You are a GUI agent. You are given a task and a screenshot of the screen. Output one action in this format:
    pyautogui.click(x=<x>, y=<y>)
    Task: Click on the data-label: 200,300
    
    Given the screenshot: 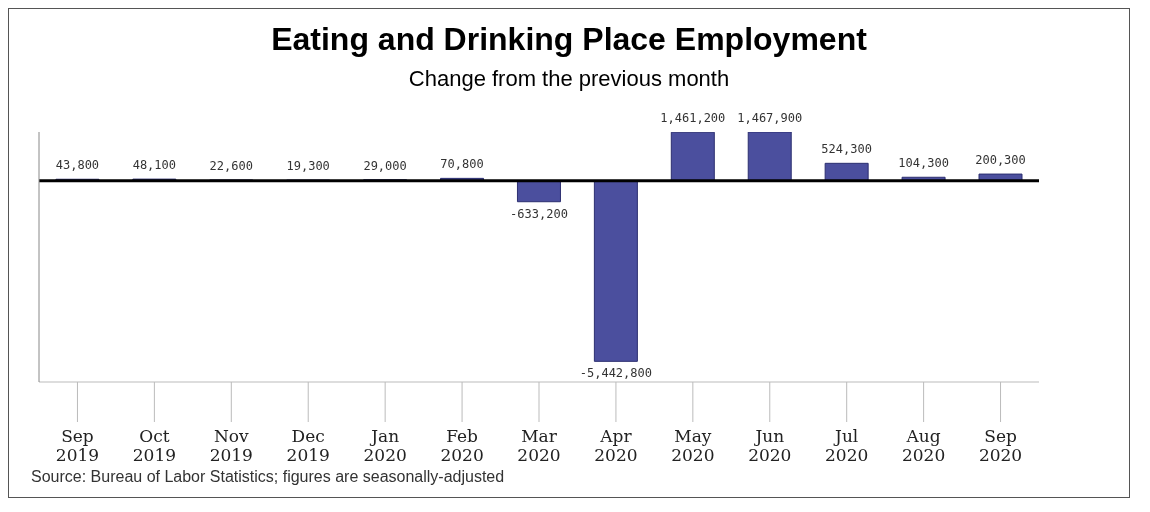 What is the action you would take?
    pyautogui.click(x=1000, y=160)
    